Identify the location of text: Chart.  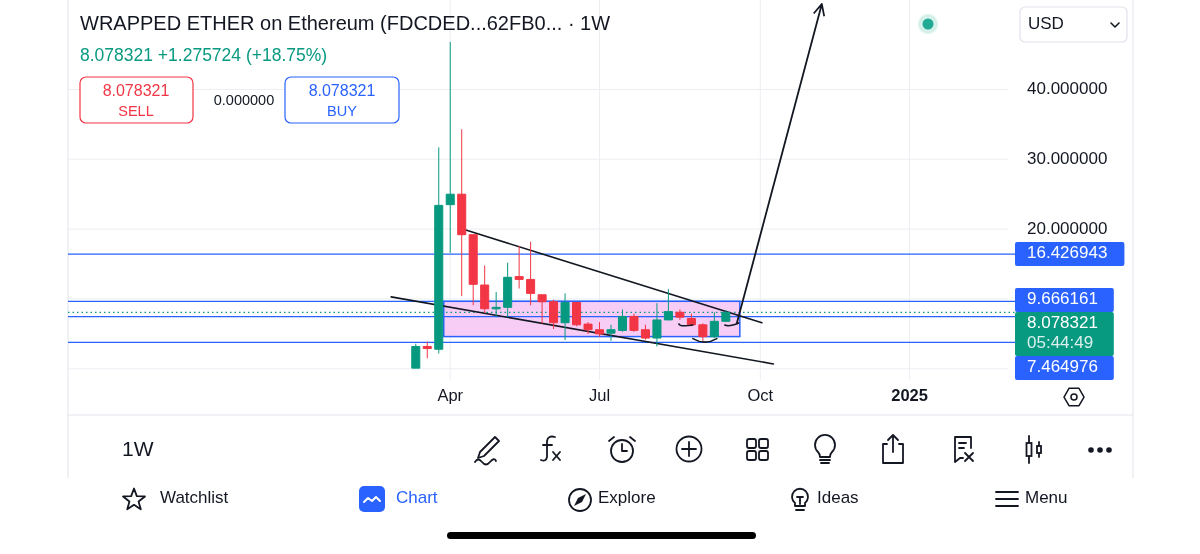
(417, 498).